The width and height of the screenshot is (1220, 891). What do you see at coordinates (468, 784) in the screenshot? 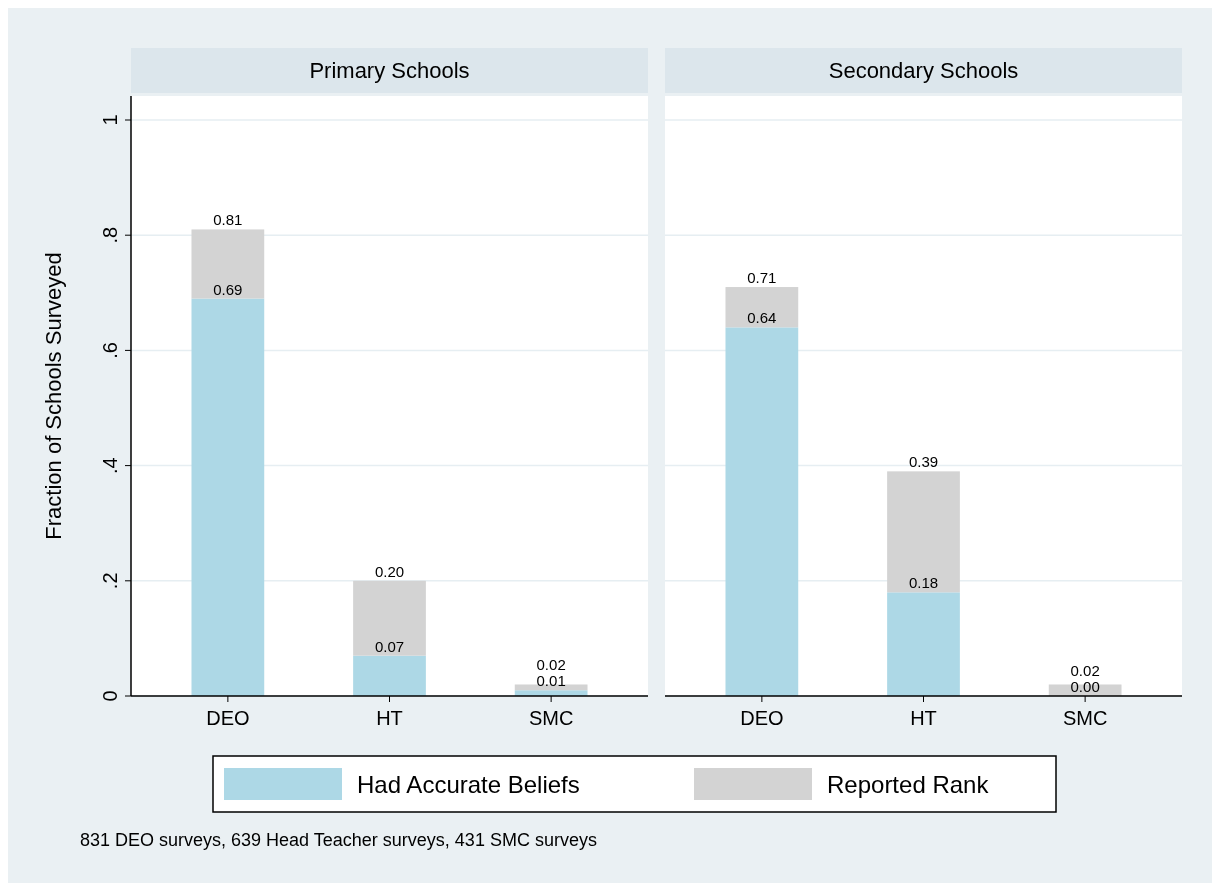
I see `legend-label: Had Accurate Beliefs` at bounding box center [468, 784].